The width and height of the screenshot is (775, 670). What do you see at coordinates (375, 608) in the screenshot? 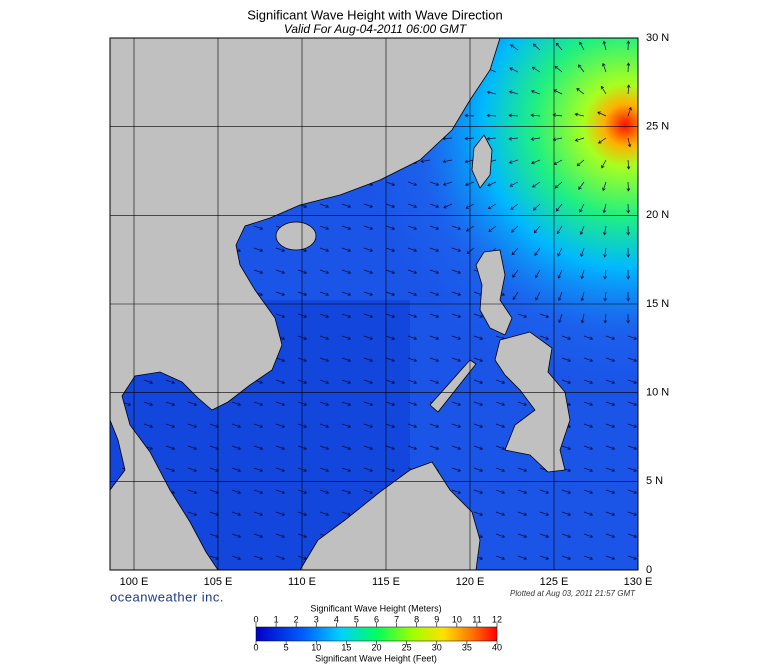
I see `colorbar-title-meters: Significant Wave Height (Meters)` at bounding box center [375, 608].